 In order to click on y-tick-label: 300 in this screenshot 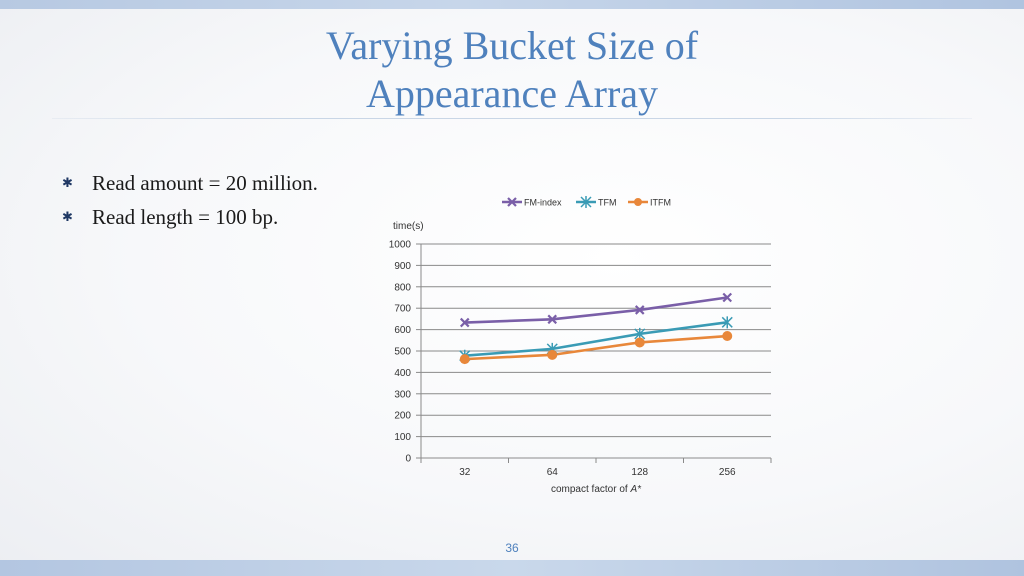, I will do `click(402, 394)`.